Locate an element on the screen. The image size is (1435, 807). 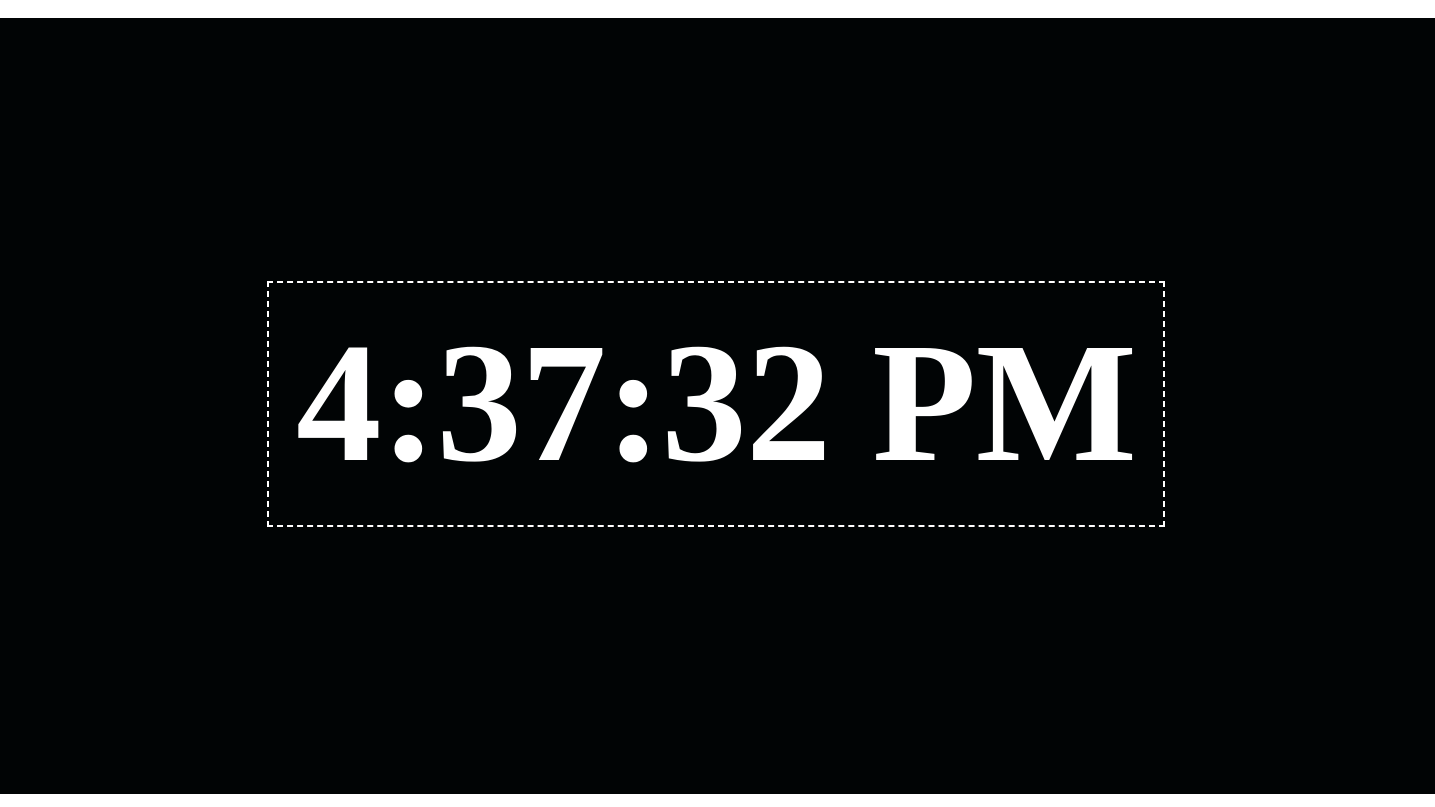
clock-time: 4:37:32 PM is located at coordinates (716, 402).